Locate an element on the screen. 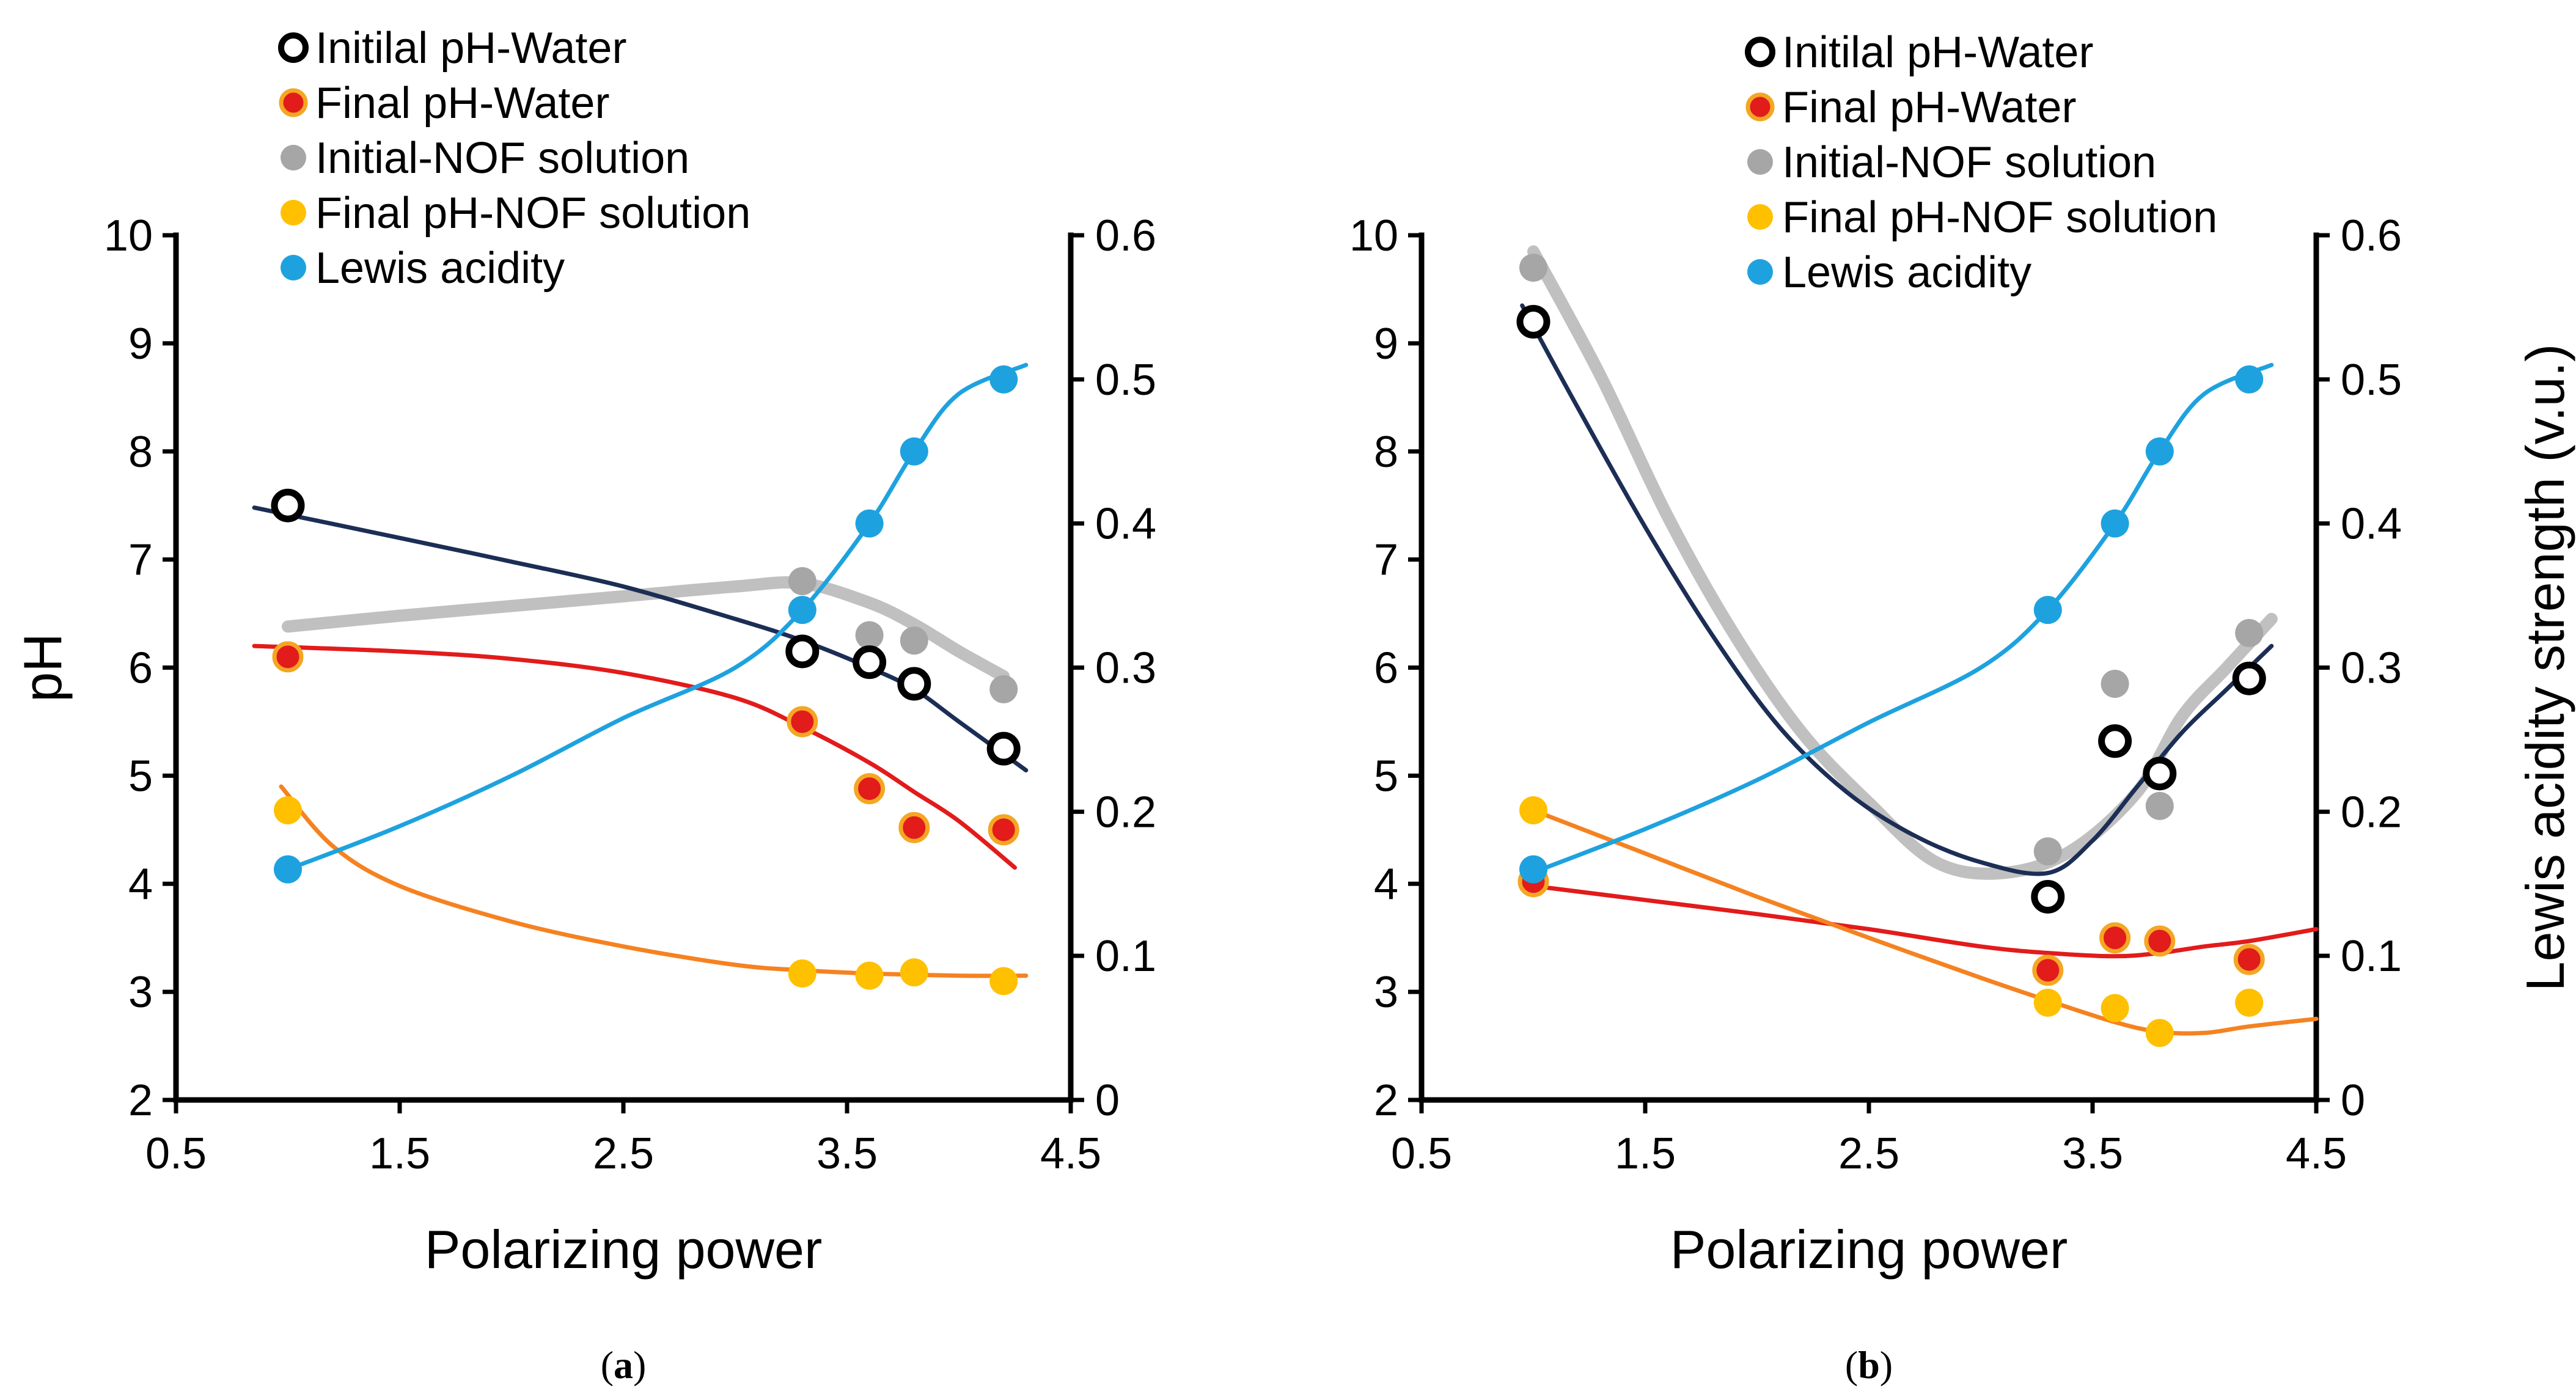 This screenshot has height=1400, width=2576. y-tick-label: 9 is located at coordinates (1386, 344).